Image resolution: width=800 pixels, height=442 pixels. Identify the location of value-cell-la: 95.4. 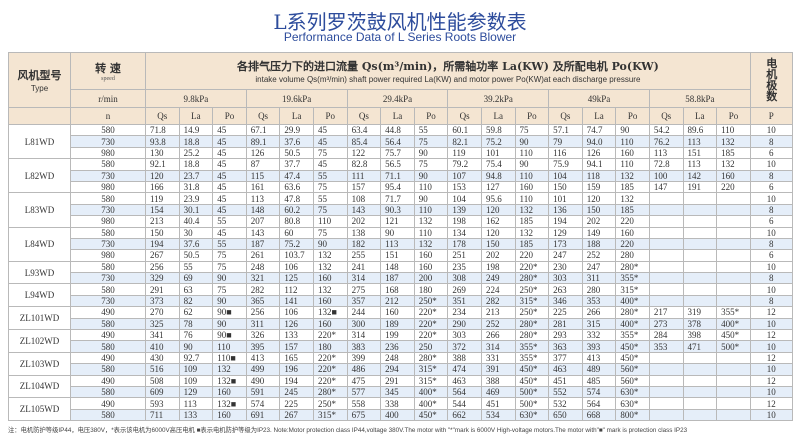
(397, 187).